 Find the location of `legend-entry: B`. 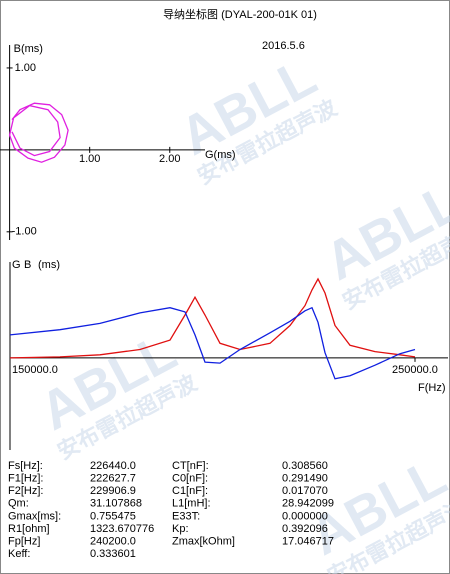

legend-entry: B is located at coordinates (27, 265).